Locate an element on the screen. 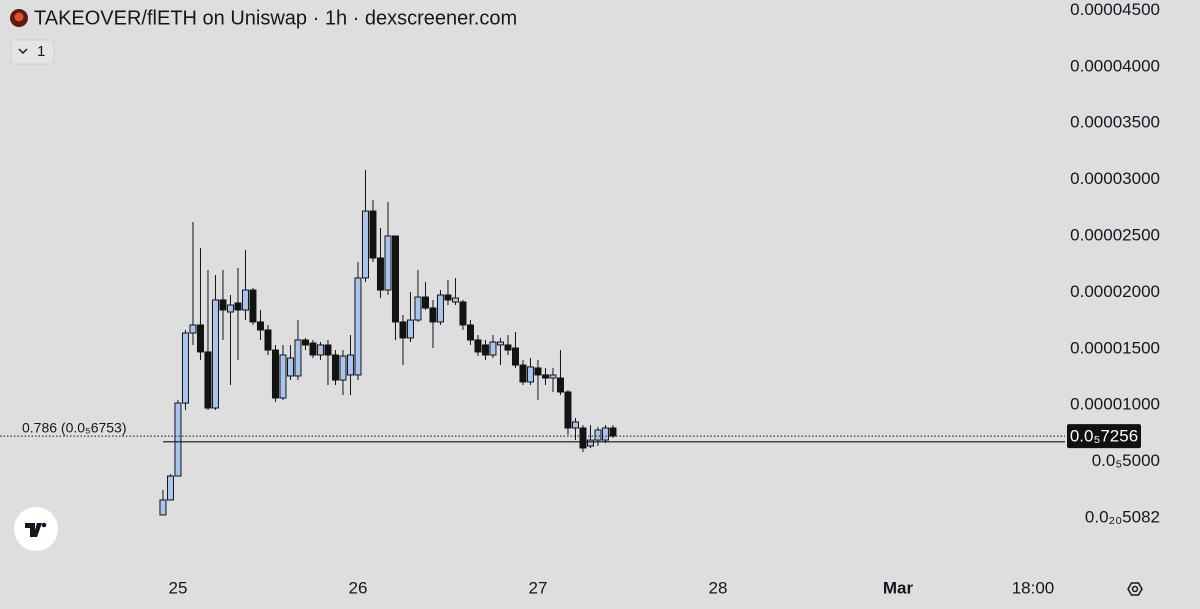 This screenshot has height=609, width=1200. y-tick-label: 0.0₅5000 is located at coordinates (1126, 460).